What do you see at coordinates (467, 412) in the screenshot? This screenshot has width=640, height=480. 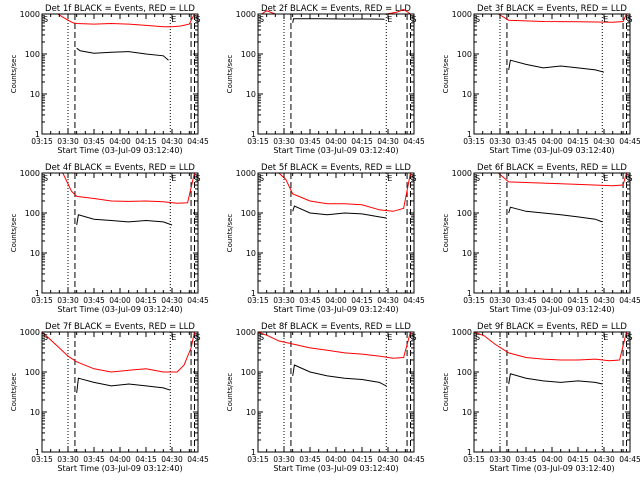 I see `y-tick-label: 10` at bounding box center [467, 412].